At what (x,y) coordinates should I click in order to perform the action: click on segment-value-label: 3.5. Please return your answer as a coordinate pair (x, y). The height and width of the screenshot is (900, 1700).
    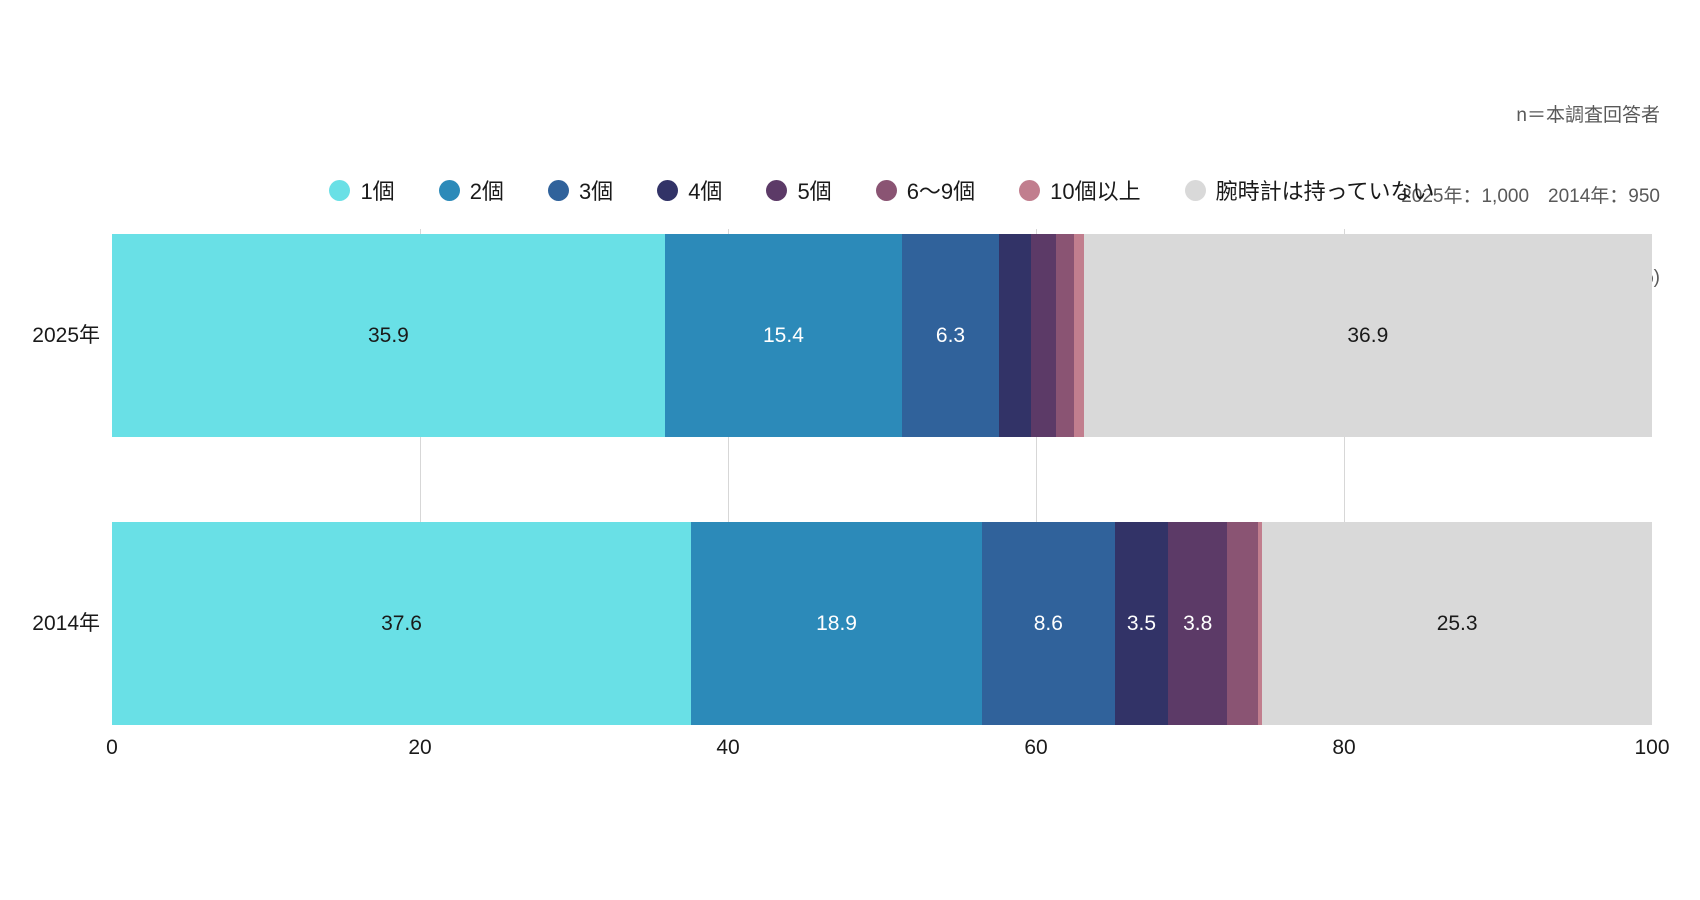
    Looking at the image, I should click on (1141, 623).